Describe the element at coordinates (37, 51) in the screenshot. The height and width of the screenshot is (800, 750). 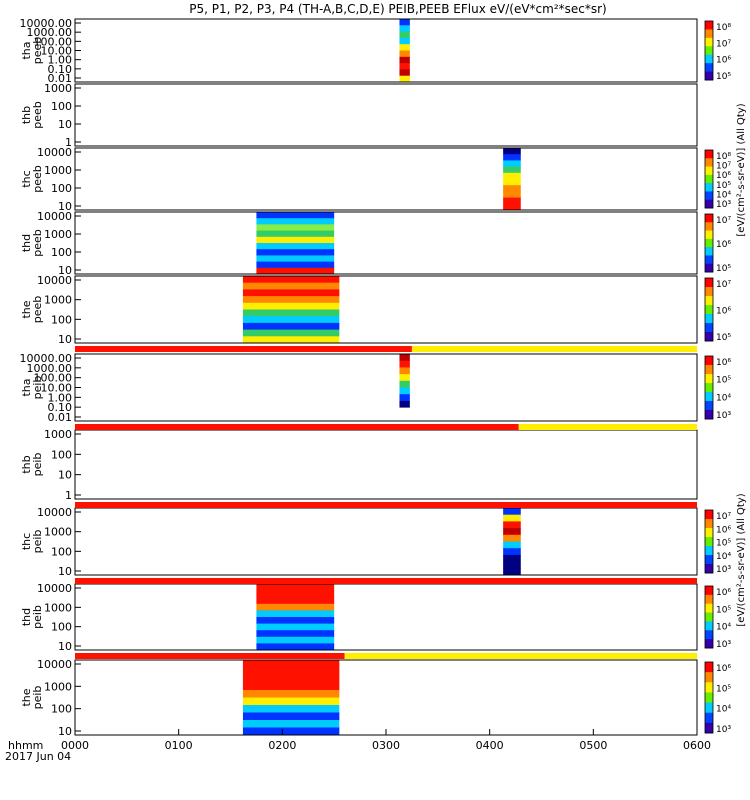
I see `panel-label: peeb` at that location.